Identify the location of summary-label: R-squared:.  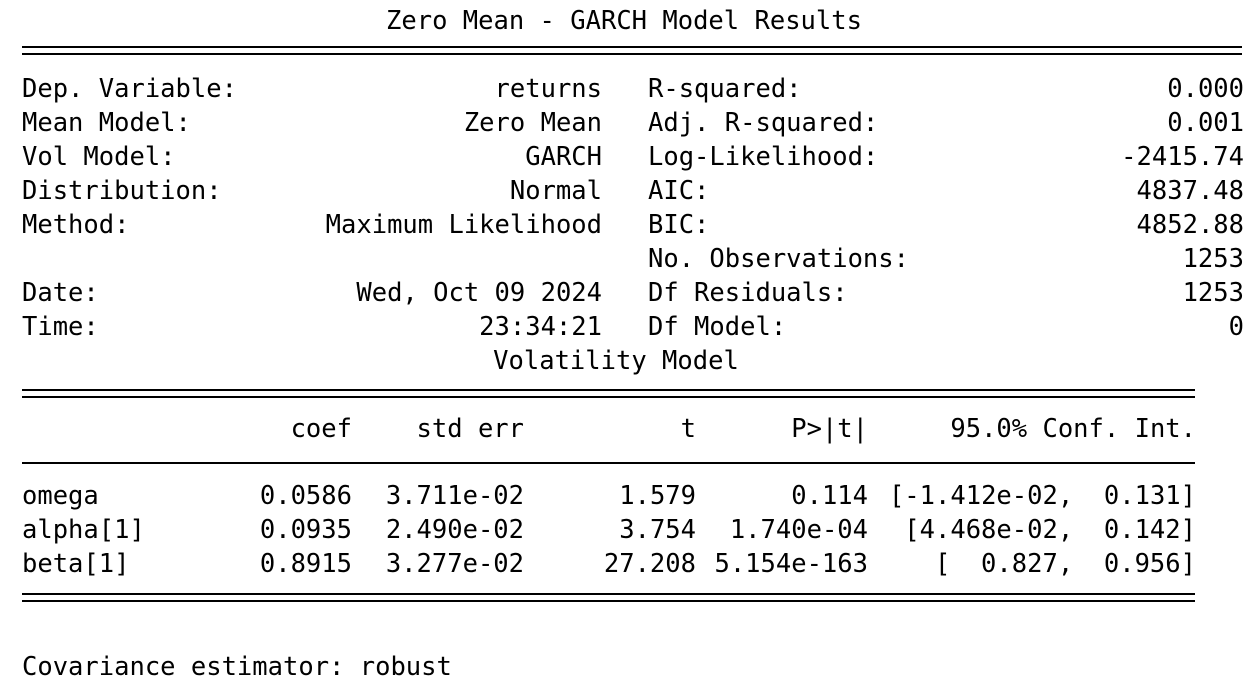
(725, 89).